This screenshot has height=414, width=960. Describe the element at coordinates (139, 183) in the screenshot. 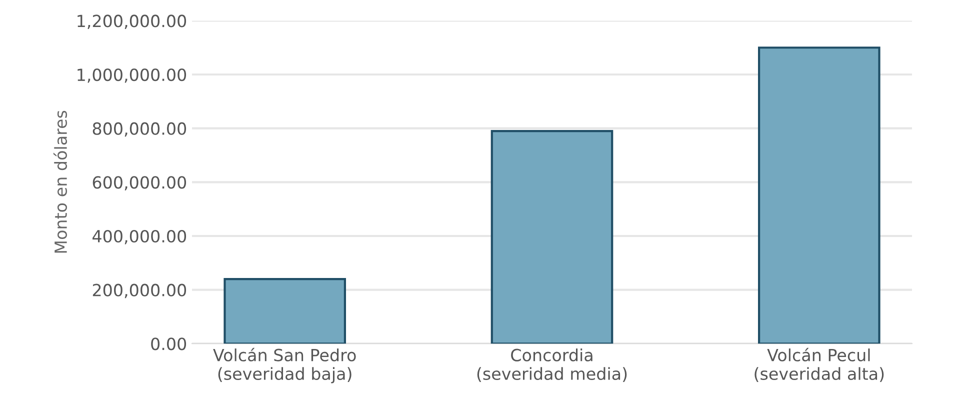

I see `y-tick-label: 600,000.00` at that location.